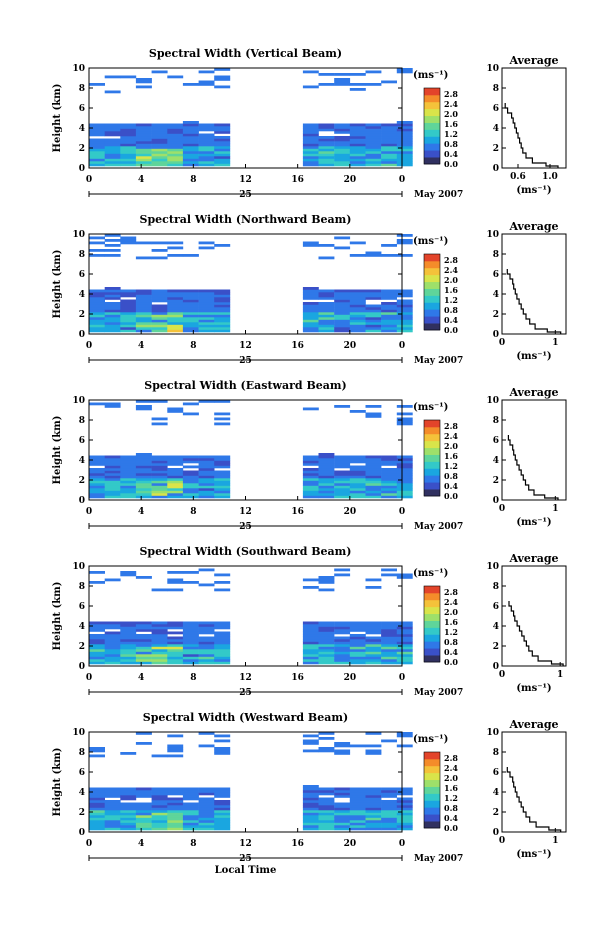  Describe the element at coordinates (297, 512) in the screenshot. I see `x-tick-label: 16` at that location.